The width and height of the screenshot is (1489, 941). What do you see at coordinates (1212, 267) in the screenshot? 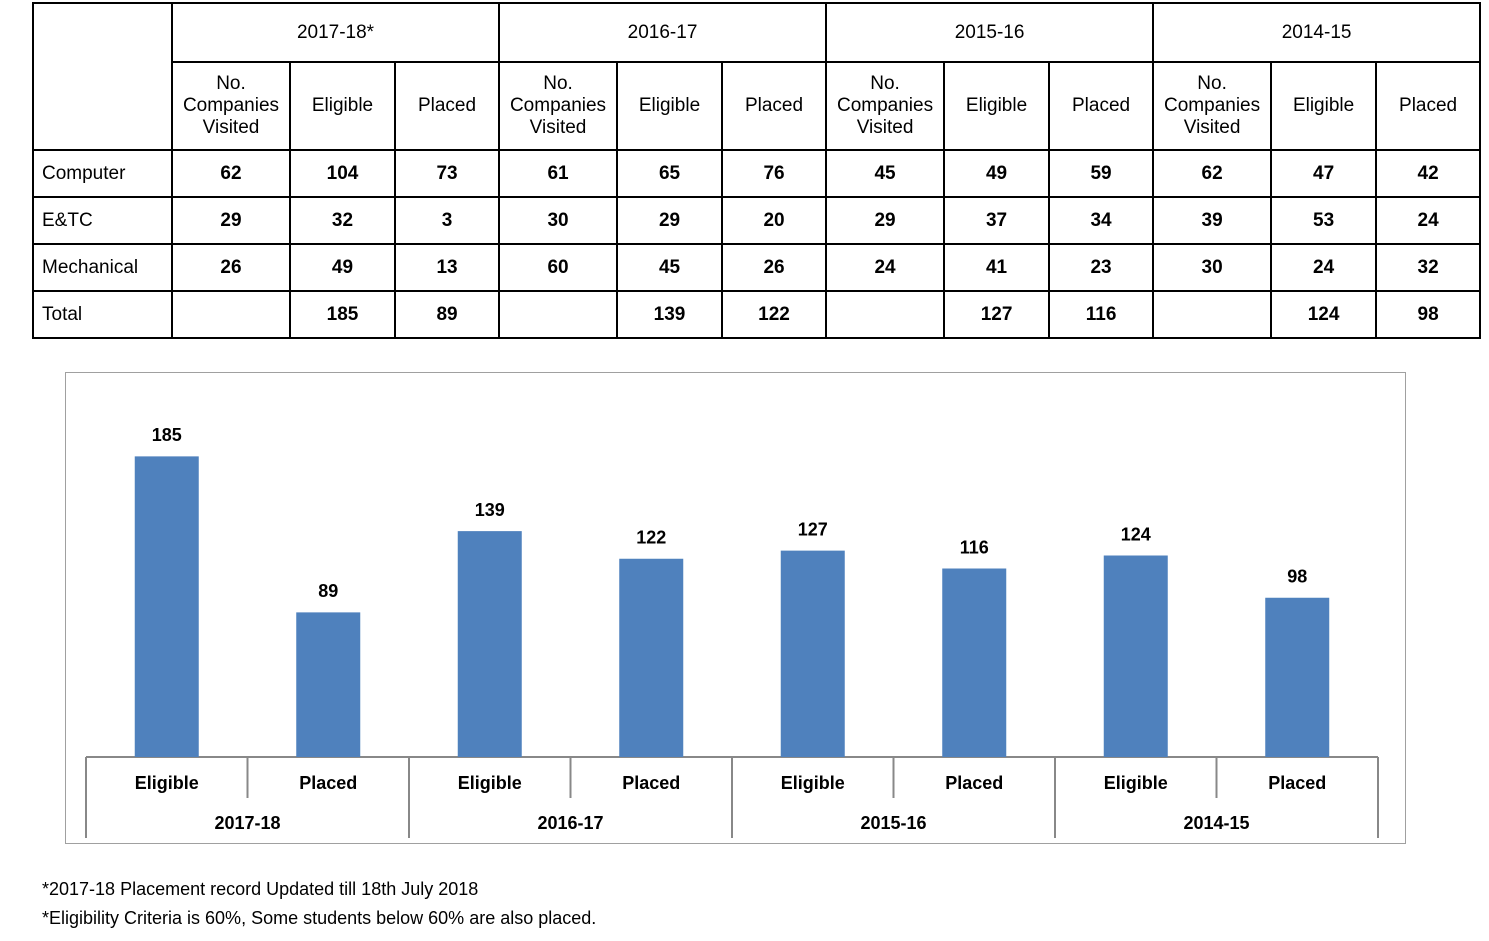
I see `cell: 30` at bounding box center [1212, 267].